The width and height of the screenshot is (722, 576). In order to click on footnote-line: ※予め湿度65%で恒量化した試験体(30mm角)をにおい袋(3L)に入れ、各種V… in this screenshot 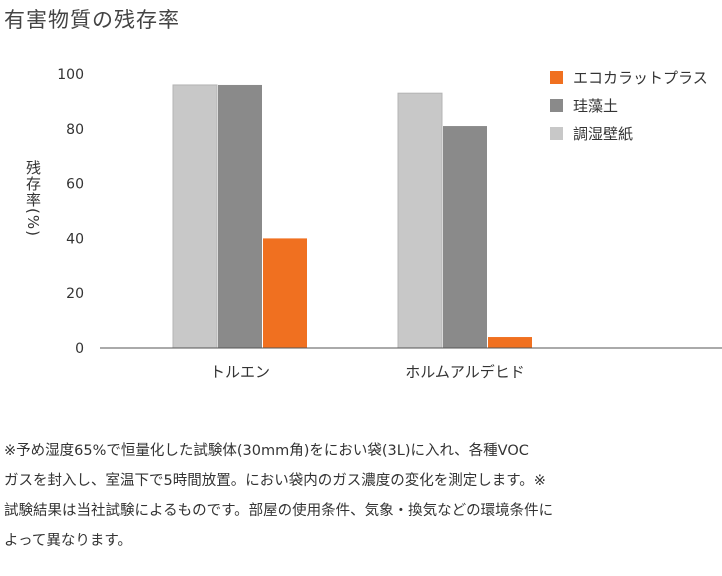, I will do `click(266, 451)`.